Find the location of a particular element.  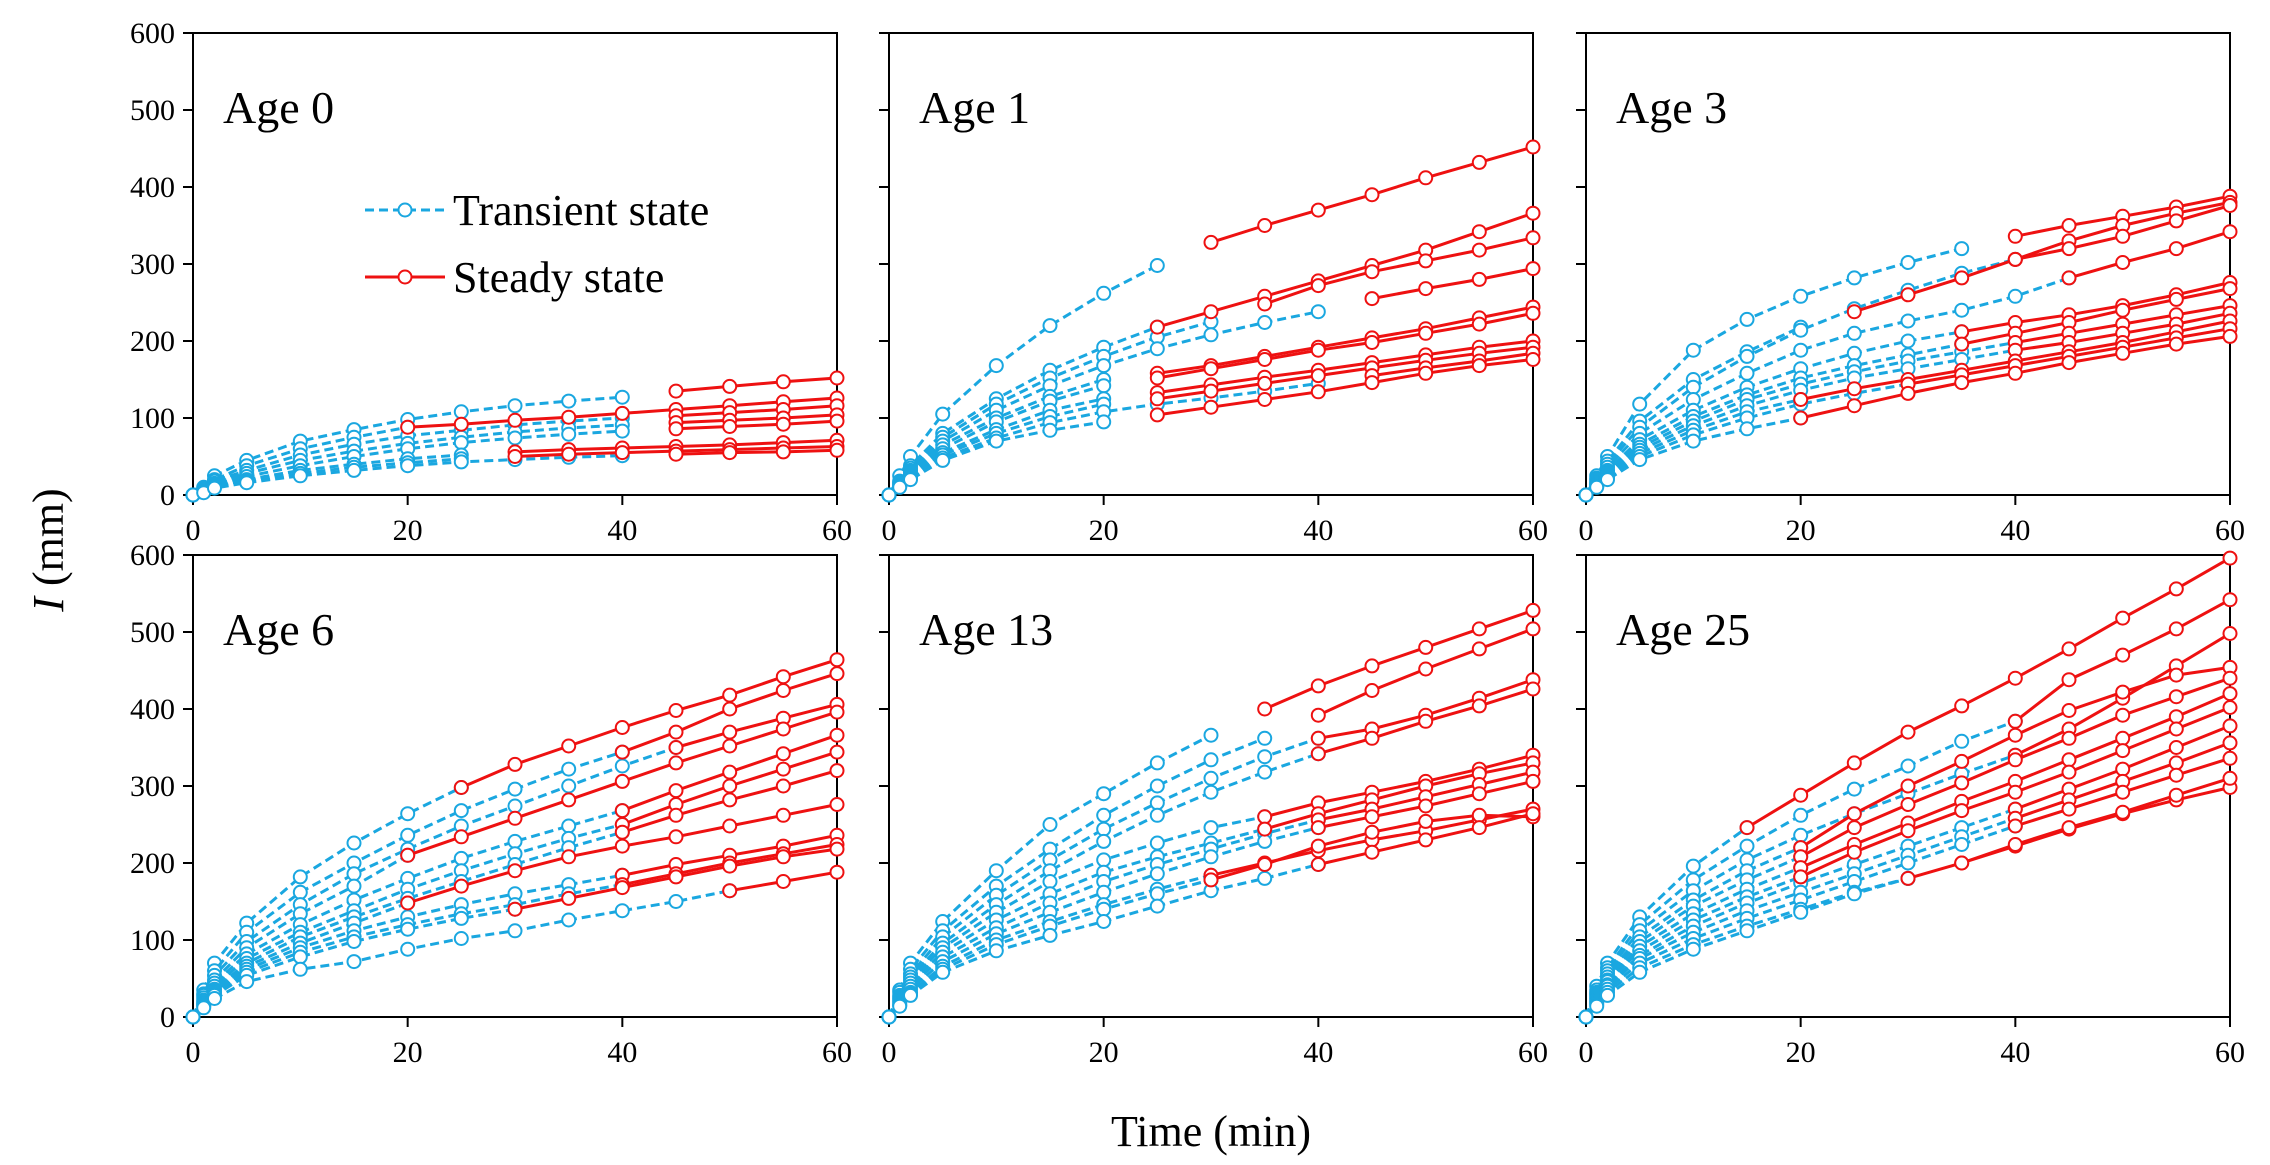

panel-age-13: Age 13 is located at coordinates (1210, 790).